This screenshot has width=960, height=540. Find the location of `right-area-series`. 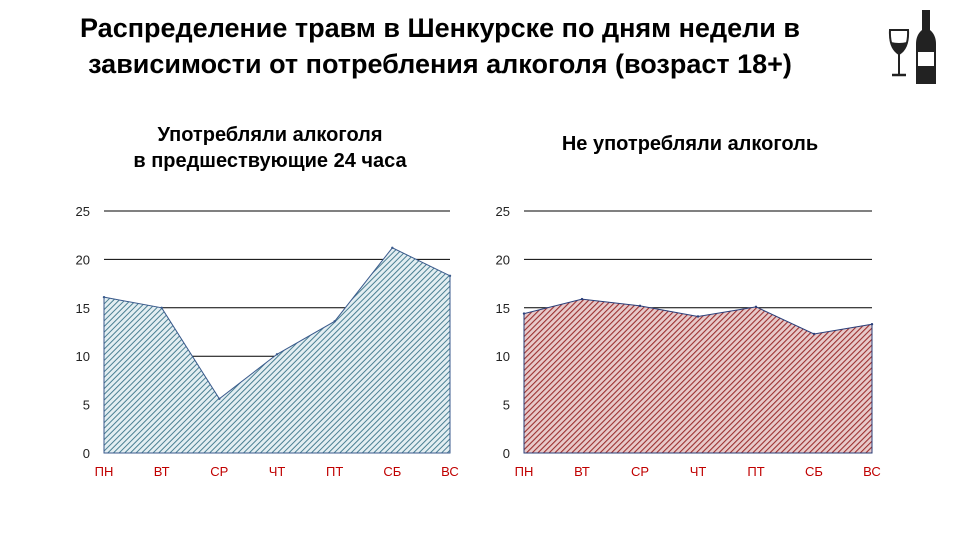

right-area-series is located at coordinates (698, 376).